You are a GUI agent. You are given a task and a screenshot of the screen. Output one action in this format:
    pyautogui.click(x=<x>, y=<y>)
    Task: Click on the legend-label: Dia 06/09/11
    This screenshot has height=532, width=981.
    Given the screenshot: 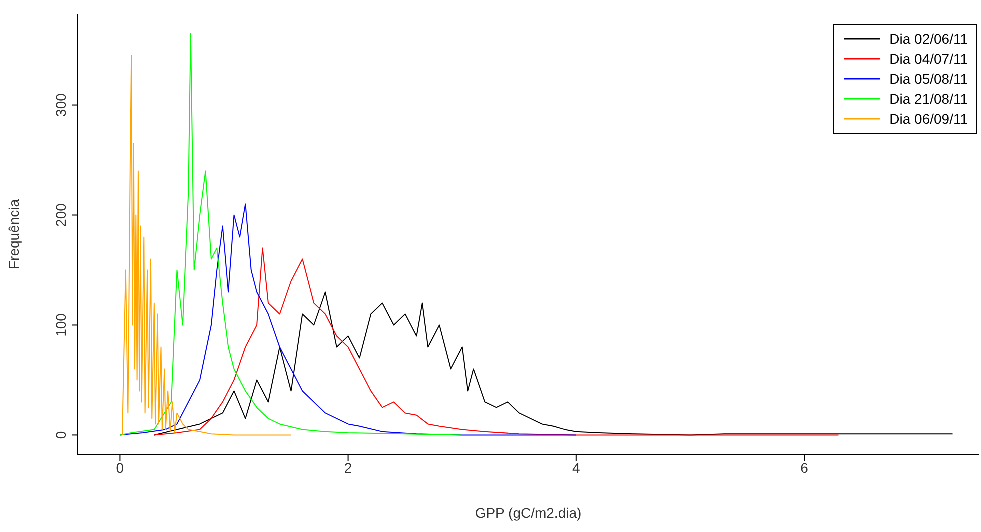 What is the action you would take?
    pyautogui.click(x=929, y=119)
    